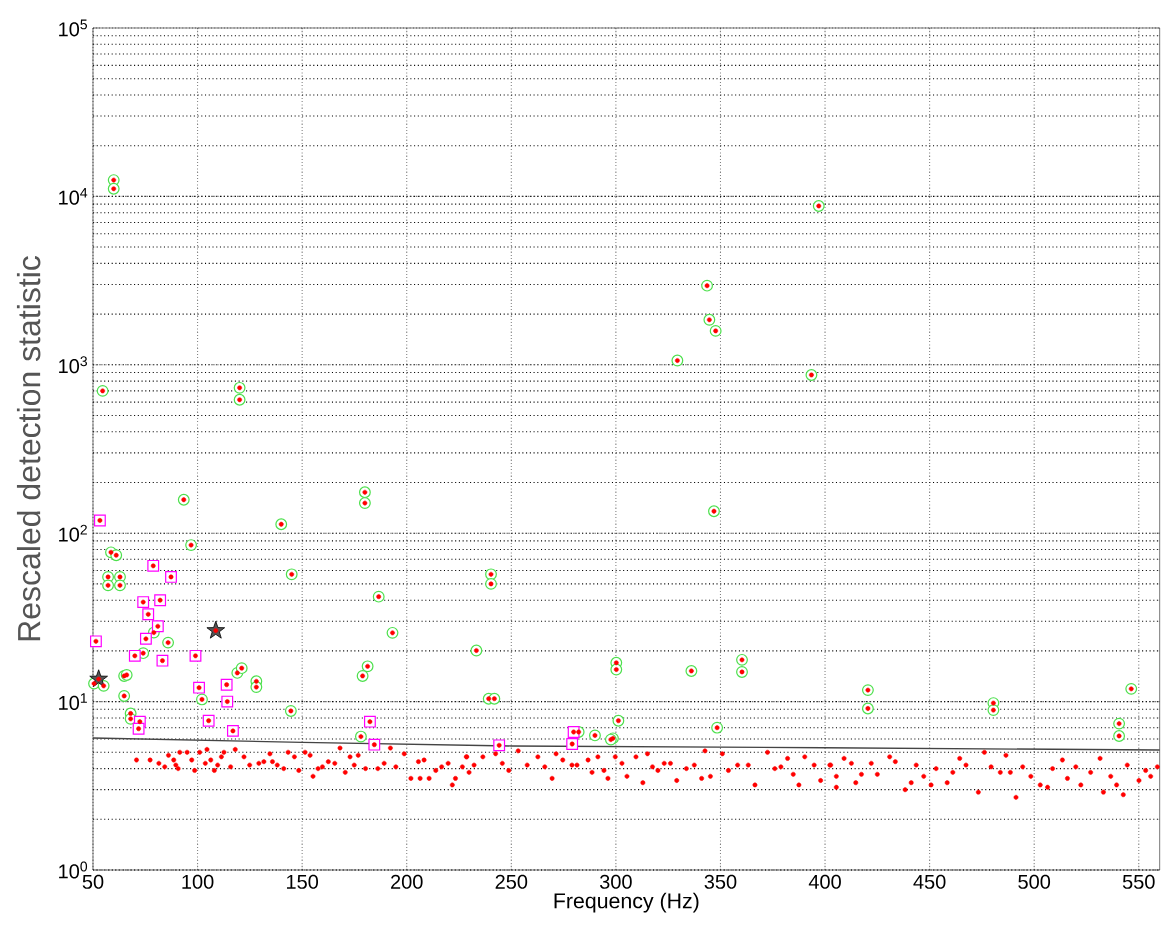  What do you see at coordinates (1034, 881) in the screenshot?
I see `x-tick-label: 500` at bounding box center [1034, 881].